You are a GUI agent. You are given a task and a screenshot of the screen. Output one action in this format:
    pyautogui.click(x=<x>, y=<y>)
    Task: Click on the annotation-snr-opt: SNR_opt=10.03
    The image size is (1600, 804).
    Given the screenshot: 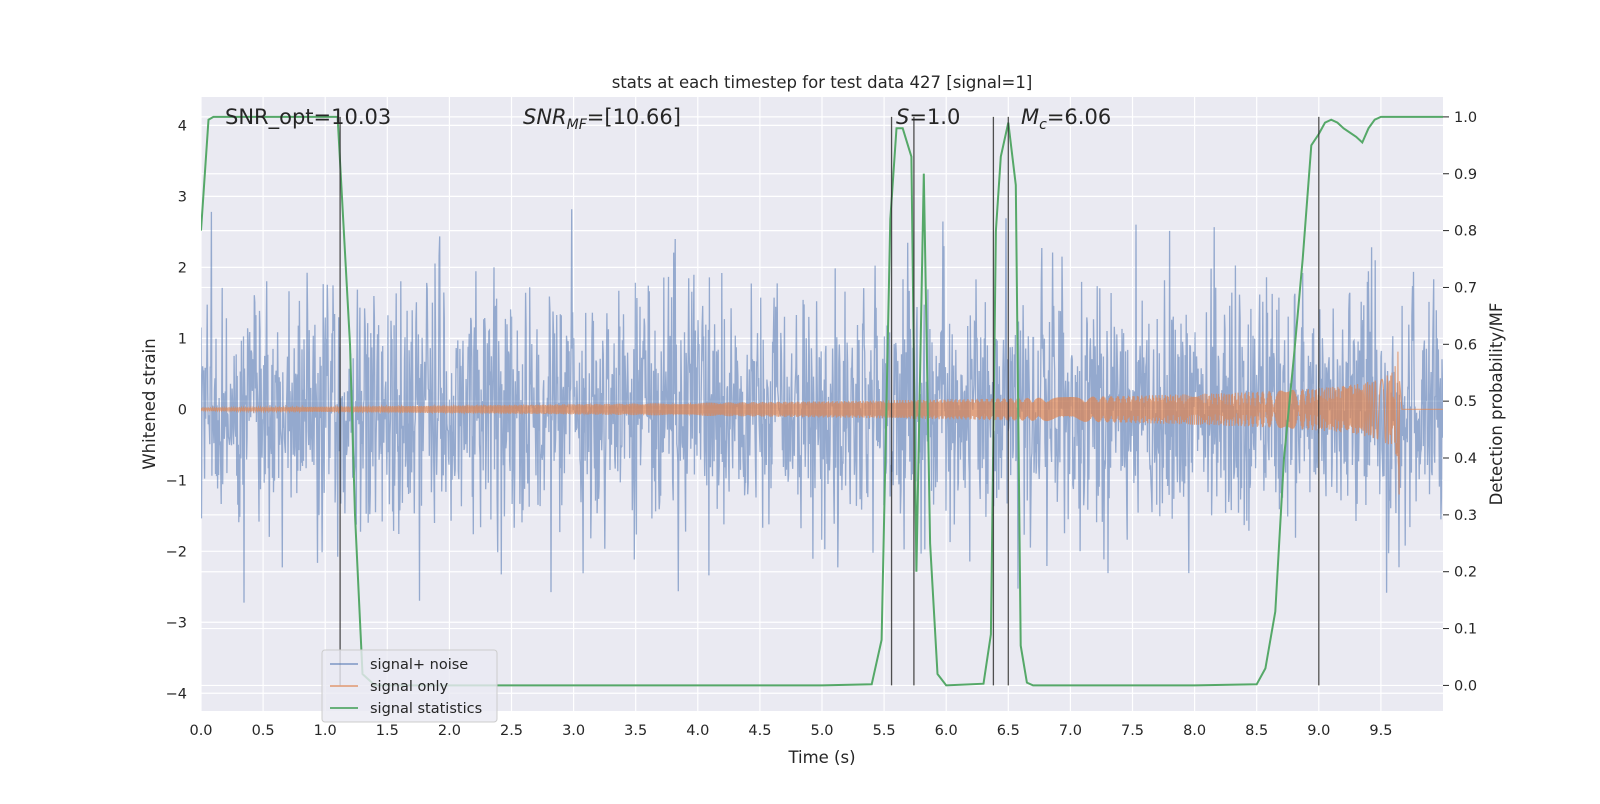 What is the action you would take?
    pyautogui.click(x=308, y=117)
    